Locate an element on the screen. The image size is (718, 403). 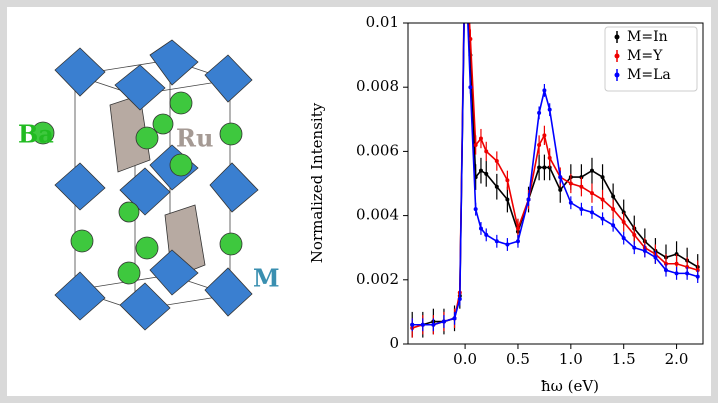
x-tick-label: 2.0 is located at coordinates (677, 359).